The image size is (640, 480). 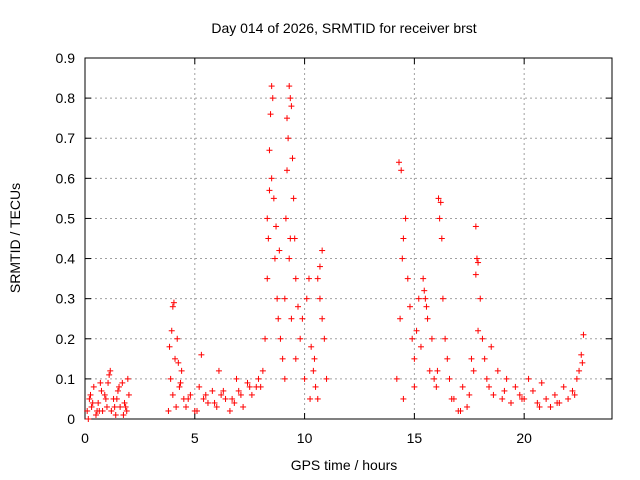 I want to click on y-tick-label: 0.3, so click(x=66, y=299).